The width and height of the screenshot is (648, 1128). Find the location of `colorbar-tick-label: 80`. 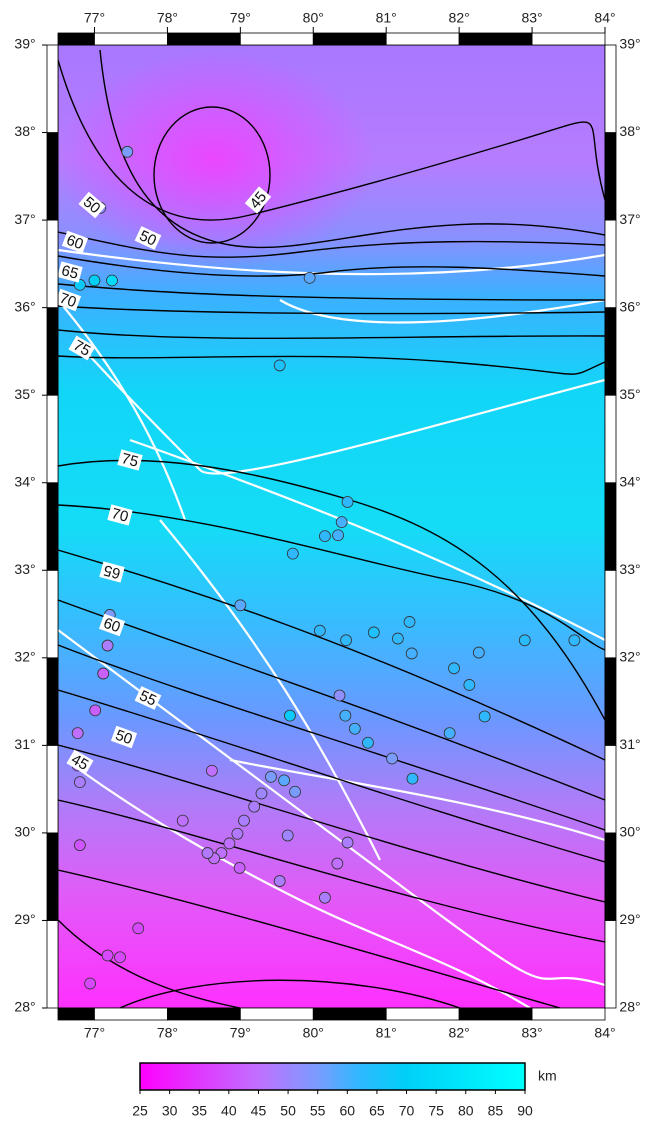

colorbar-tick-label: 80 is located at coordinates (466, 1111).